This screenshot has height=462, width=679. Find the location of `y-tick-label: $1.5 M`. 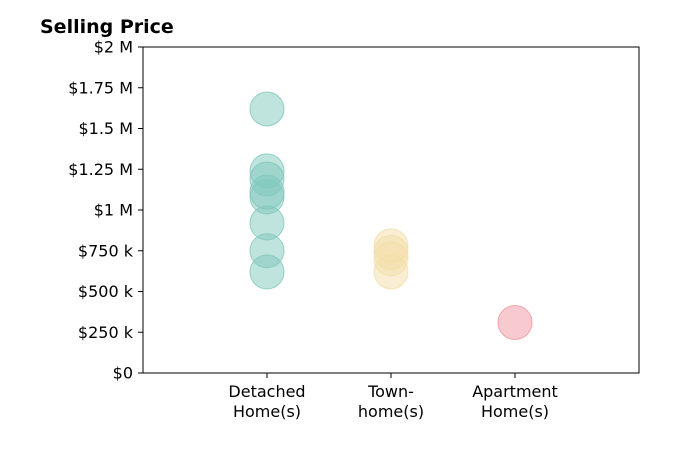

y-tick-label: $1.5 M is located at coordinates (105, 128).